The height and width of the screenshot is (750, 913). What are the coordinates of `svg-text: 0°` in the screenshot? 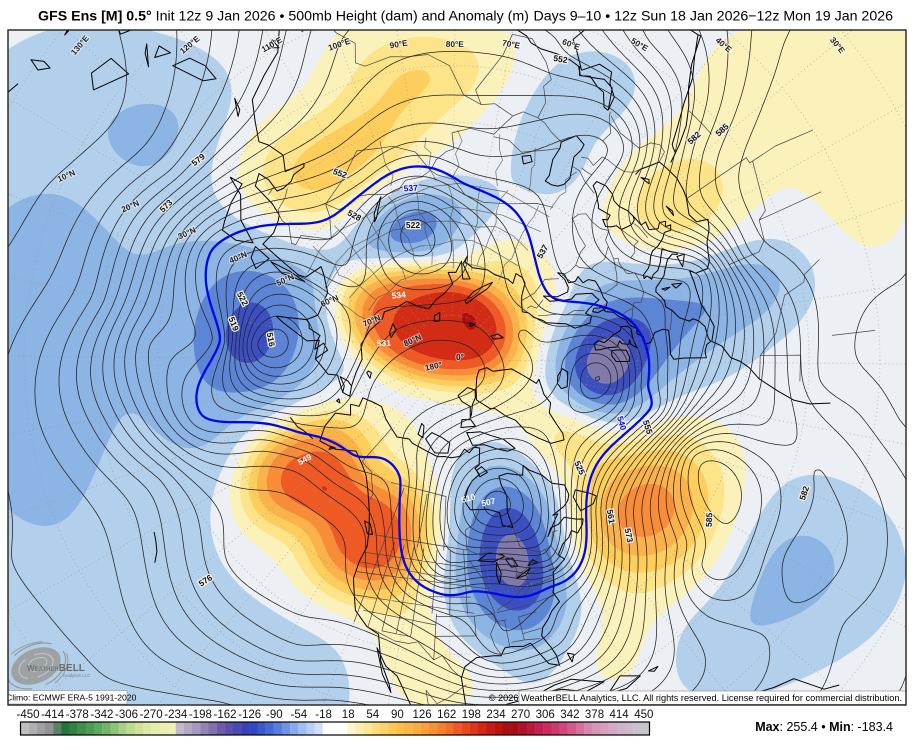 It's located at (460, 357).